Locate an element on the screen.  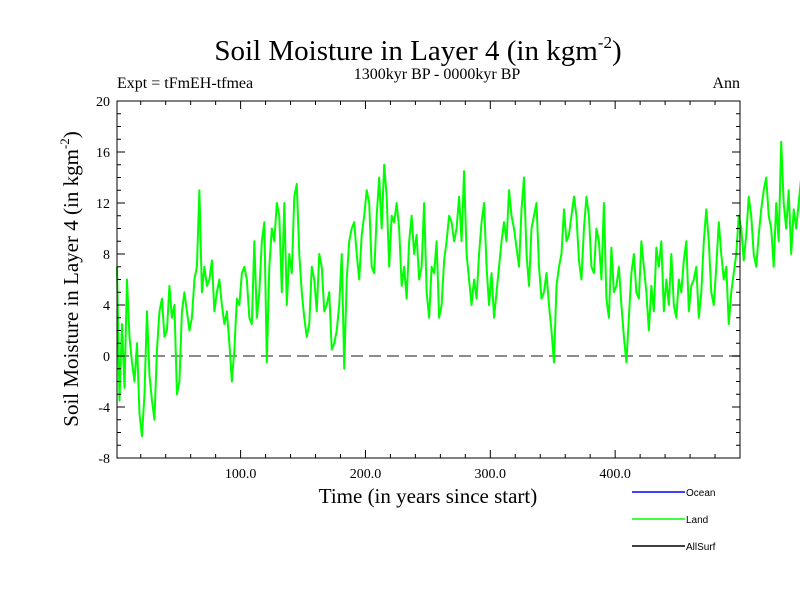
subtitle-left: Expt = tFmEH-tfmea is located at coordinates (185, 83).